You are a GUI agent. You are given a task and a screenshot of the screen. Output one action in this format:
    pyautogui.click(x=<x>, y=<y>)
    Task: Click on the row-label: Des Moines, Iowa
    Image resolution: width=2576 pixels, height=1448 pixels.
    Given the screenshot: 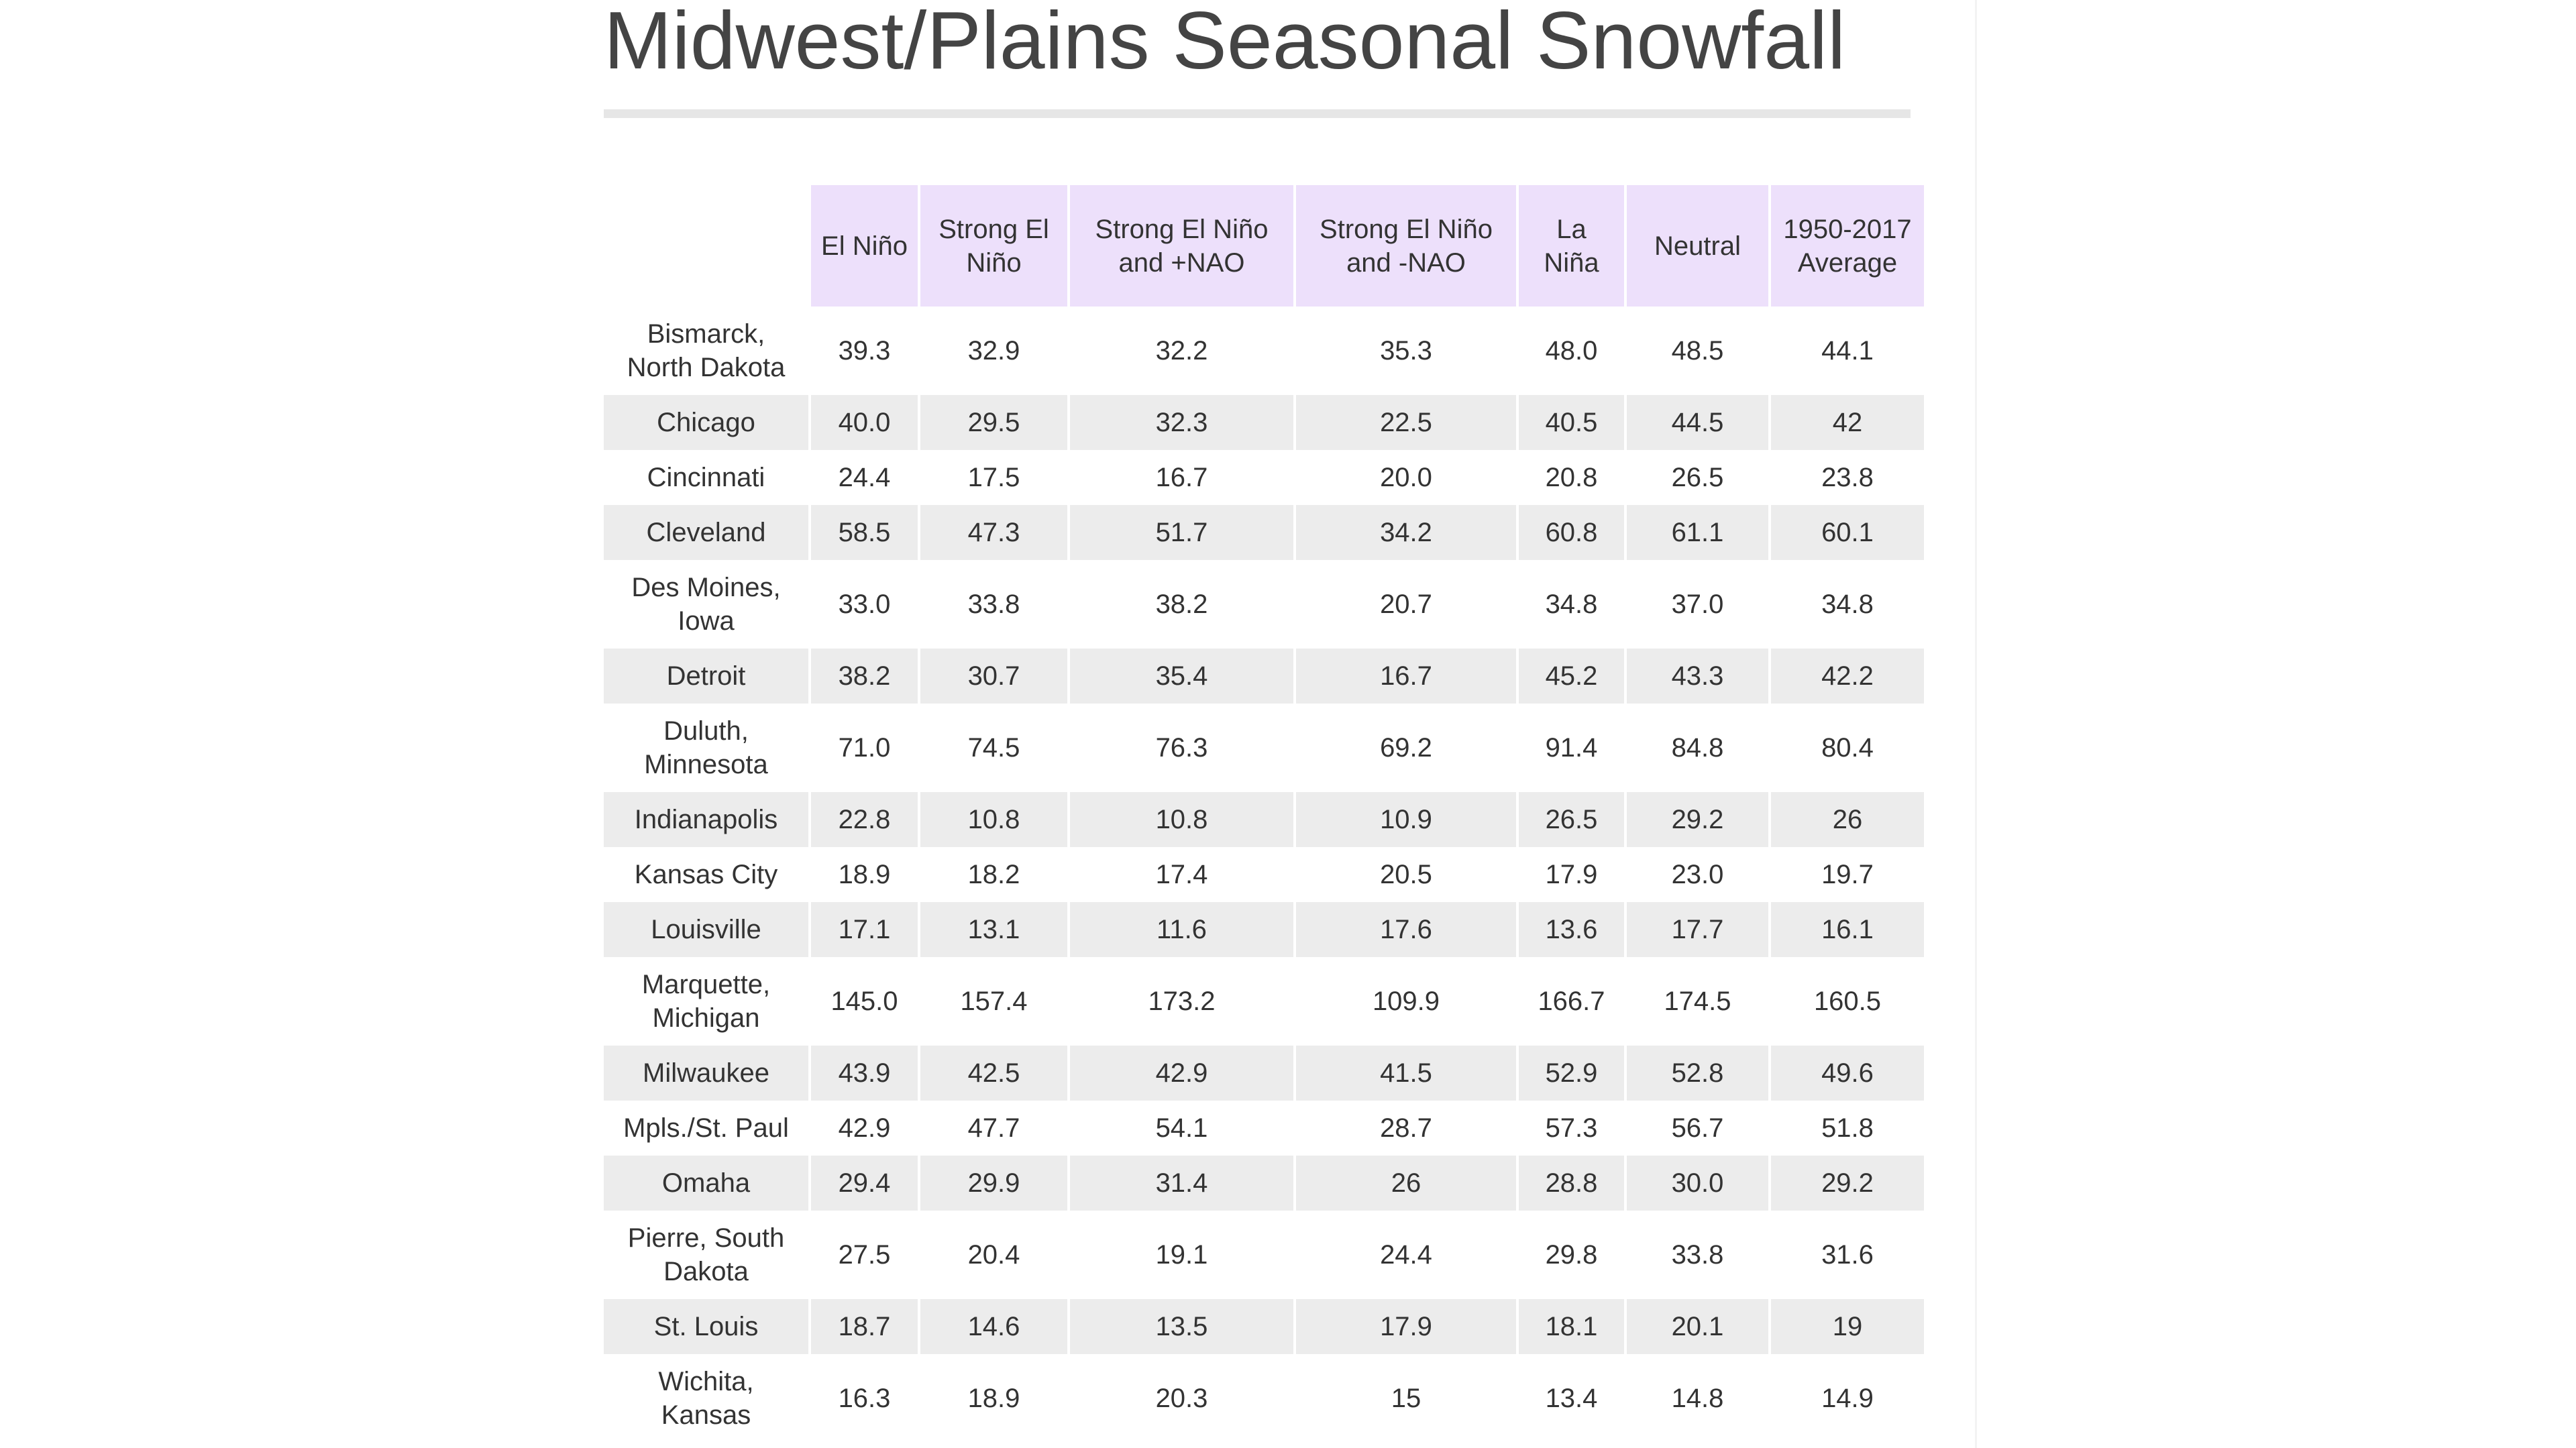 What is the action you would take?
    pyautogui.click(x=706, y=604)
    